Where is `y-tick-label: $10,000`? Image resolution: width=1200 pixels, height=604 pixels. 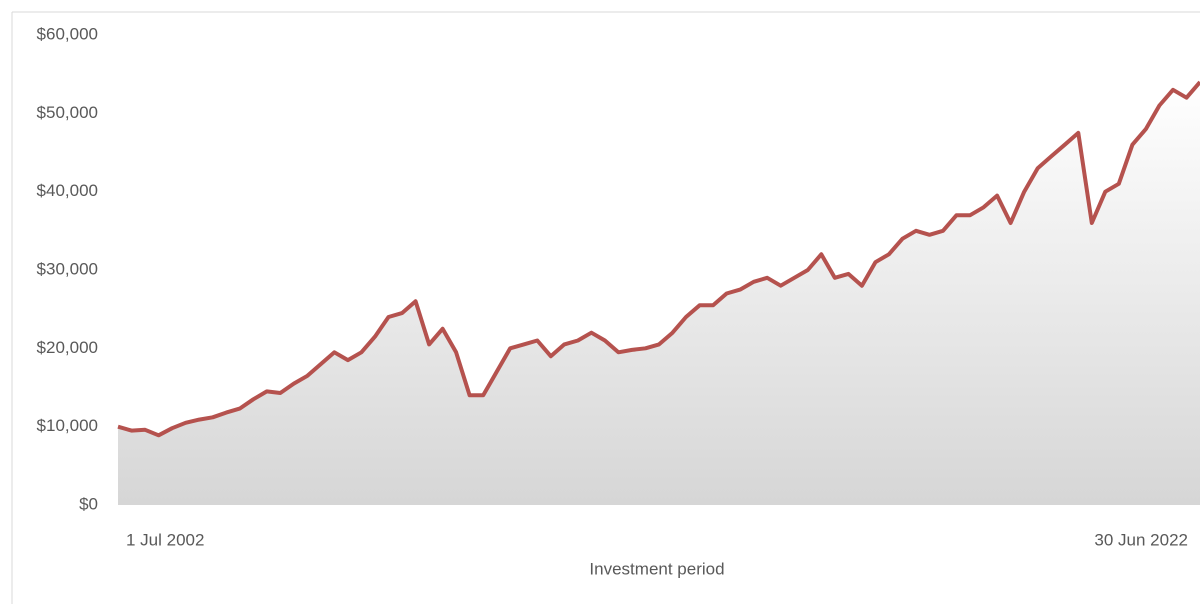 y-tick-label: $10,000 is located at coordinates (67, 425).